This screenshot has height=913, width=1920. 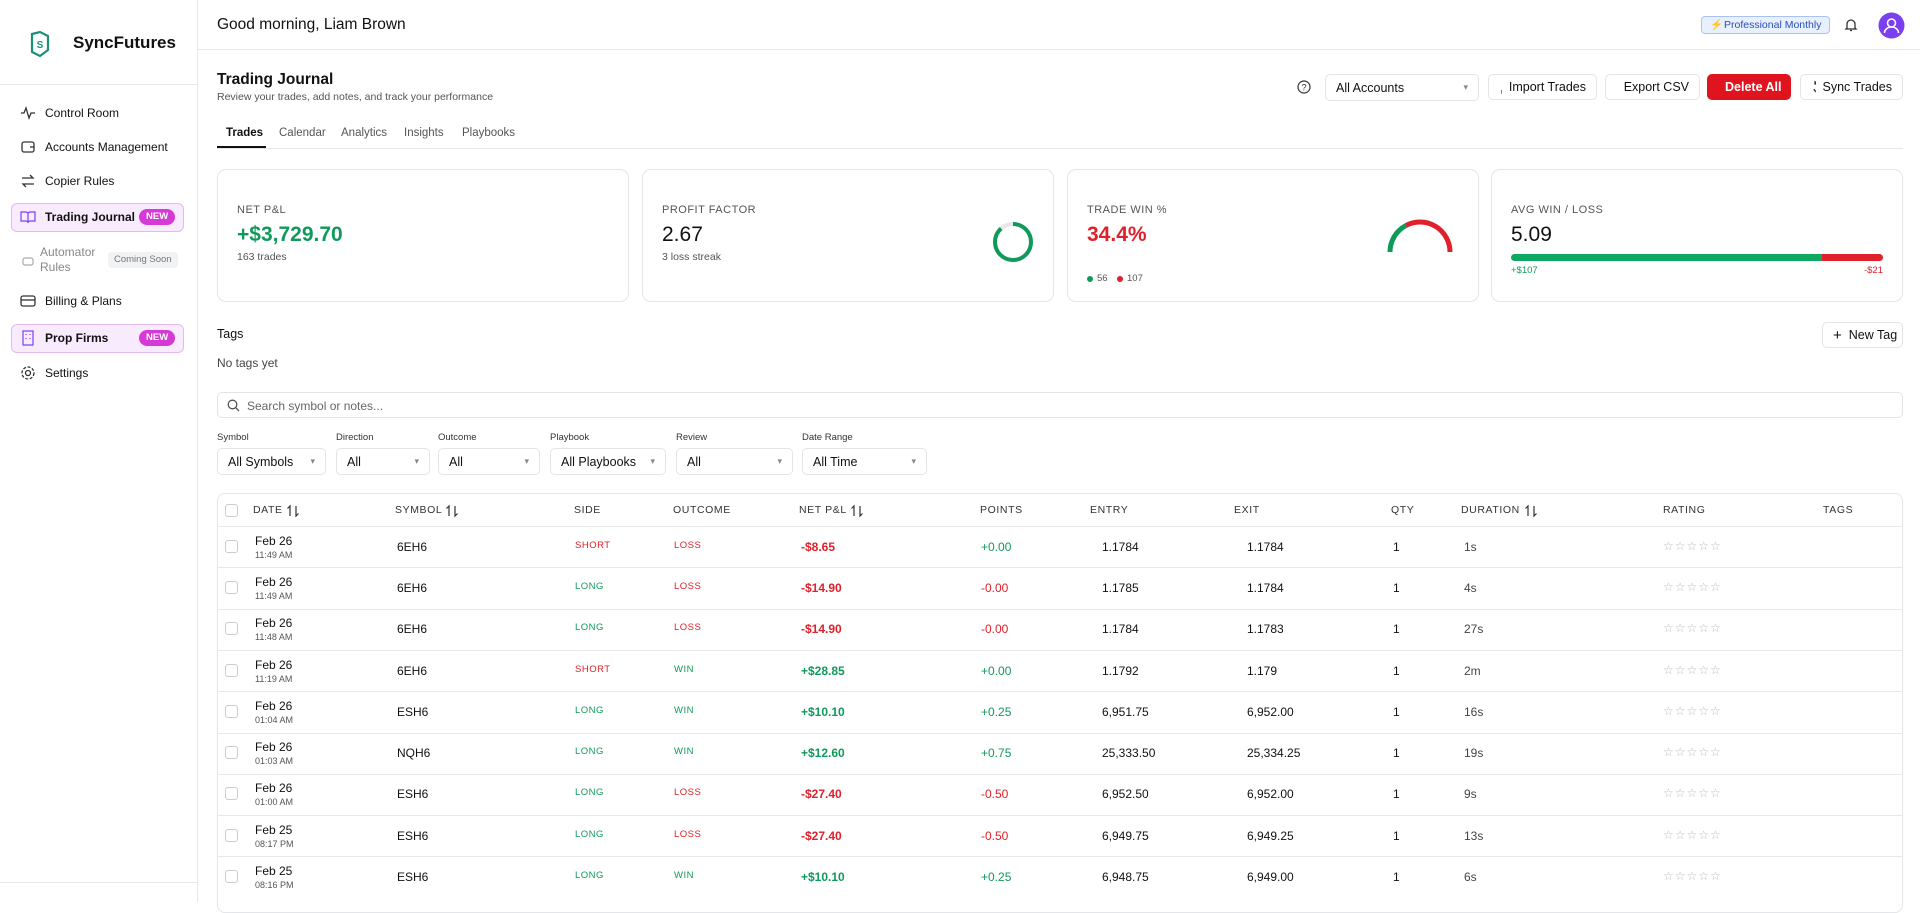 What do you see at coordinates (995, 629) in the screenshot?
I see `trade-points: -0.00` at bounding box center [995, 629].